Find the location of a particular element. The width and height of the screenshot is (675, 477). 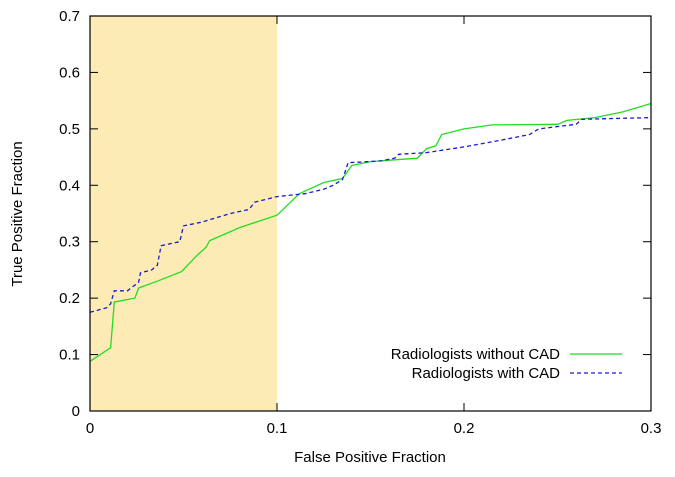

legend-label: Radiologists with CAD is located at coordinates (486, 373).